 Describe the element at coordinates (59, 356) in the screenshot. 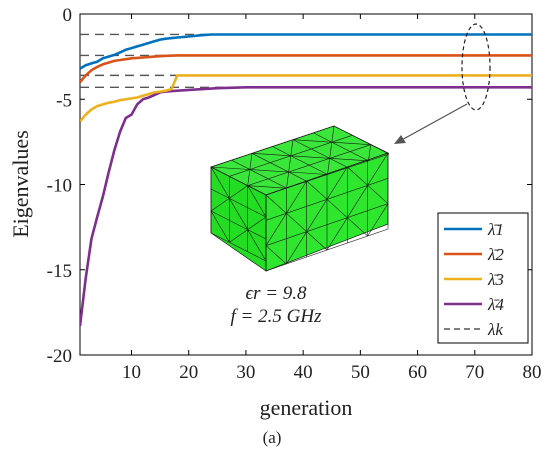

I see `y-tick-label: -20` at that location.